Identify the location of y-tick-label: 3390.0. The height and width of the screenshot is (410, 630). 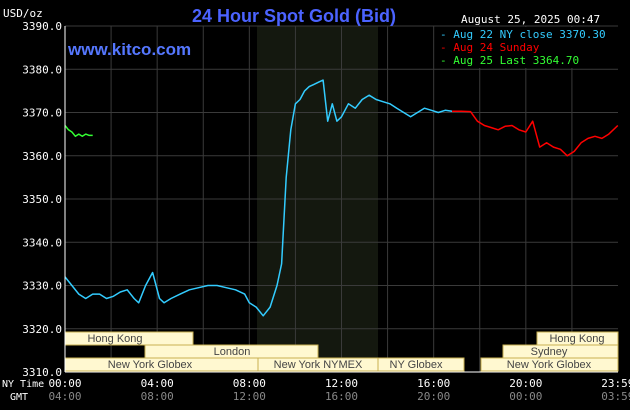
(42, 26).